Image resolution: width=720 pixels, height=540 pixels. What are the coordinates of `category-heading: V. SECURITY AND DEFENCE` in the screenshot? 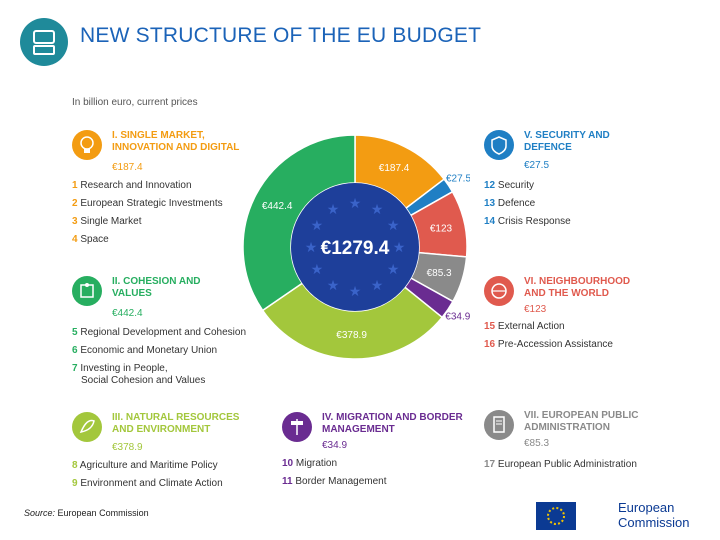 It's located at (567, 141).